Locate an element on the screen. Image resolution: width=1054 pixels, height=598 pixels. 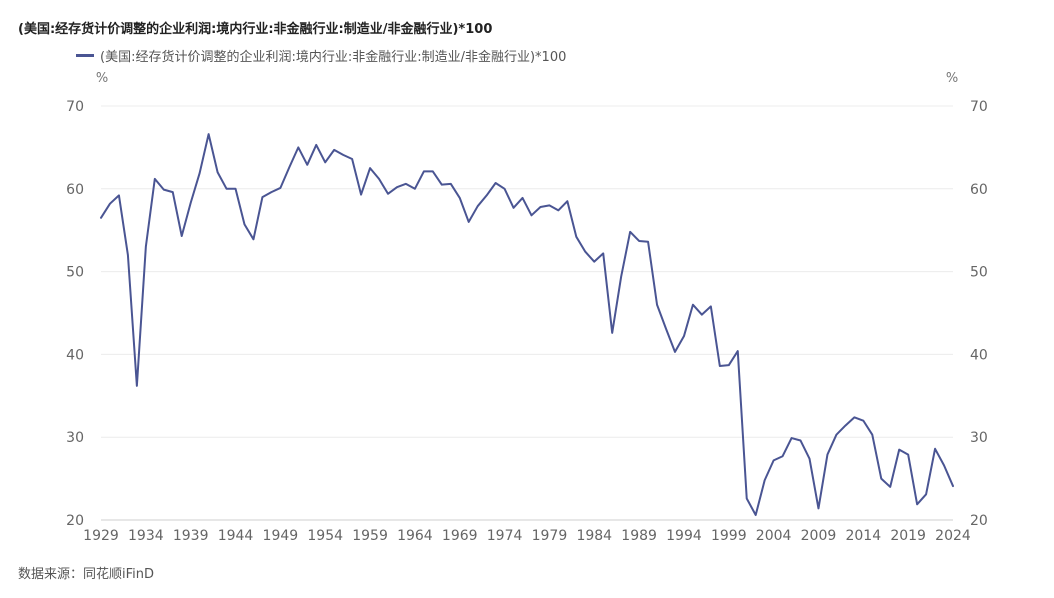
y-axis-right: 20 30 40 50 60 70 is located at coordinates (979, 314).